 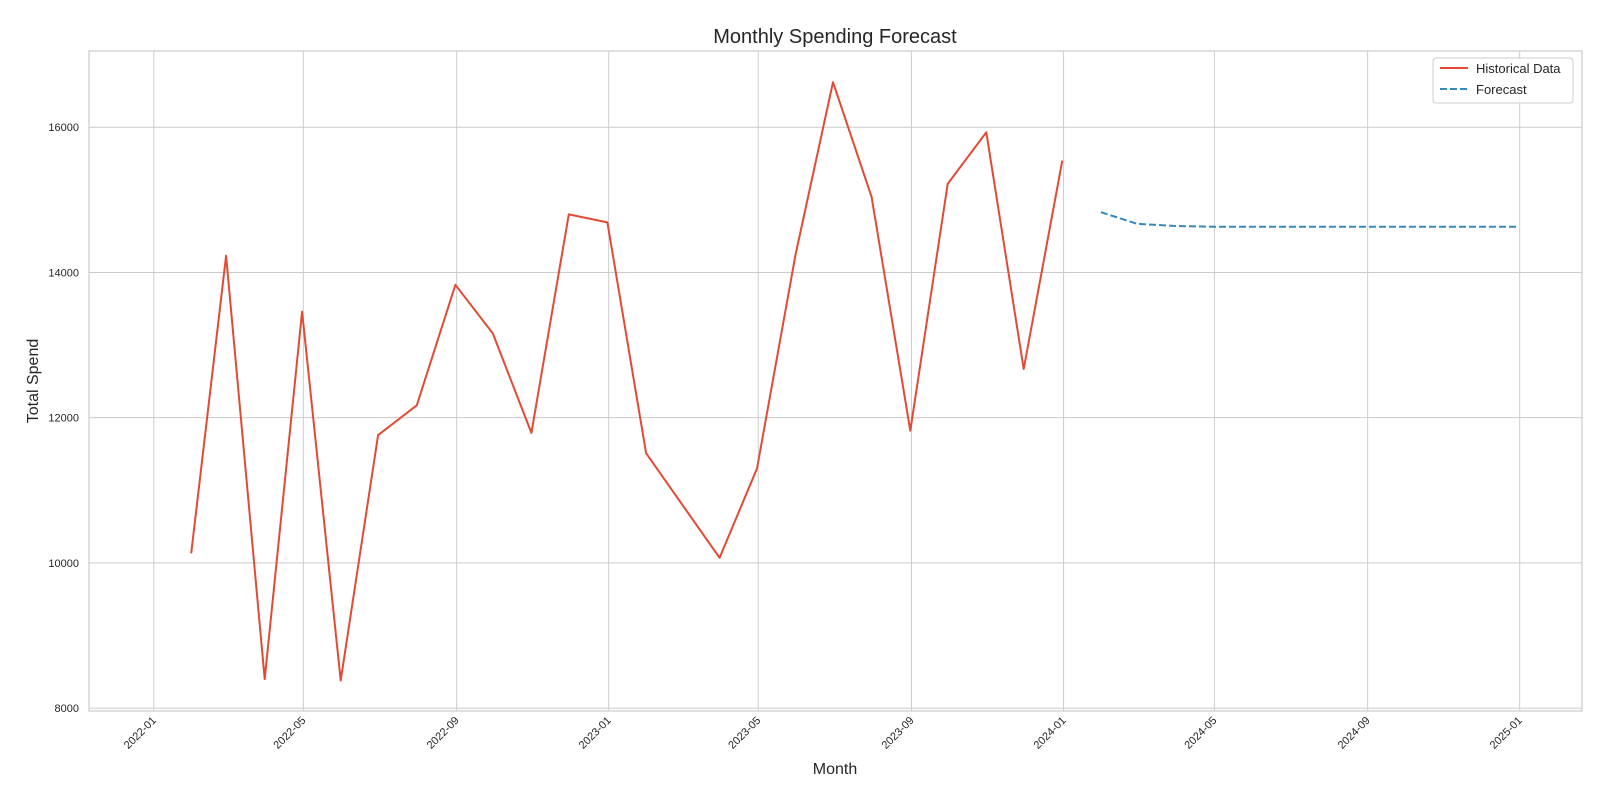 I want to click on y-tick-label-8000: 8000, so click(x=67, y=709).